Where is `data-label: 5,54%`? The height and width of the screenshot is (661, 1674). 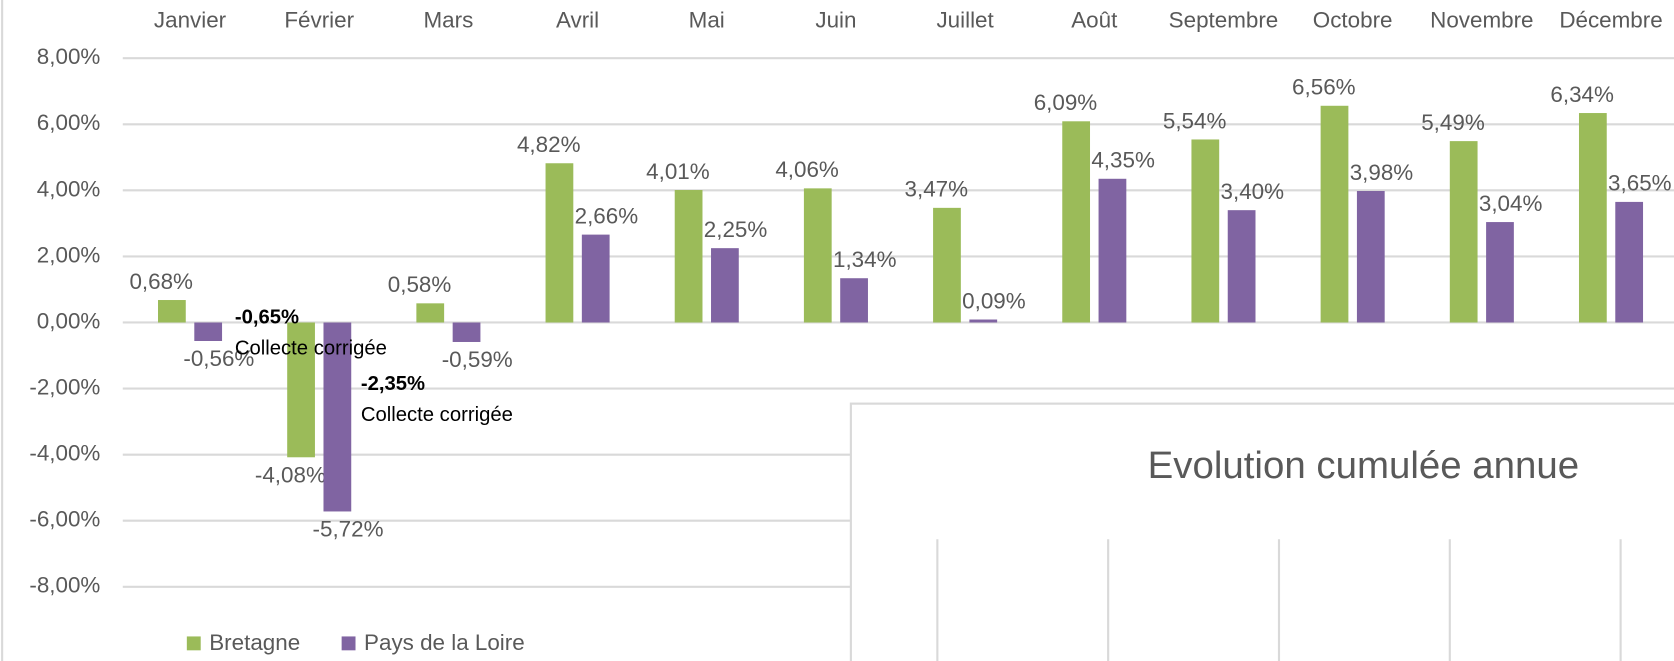 data-label: 5,54% is located at coordinates (1195, 120).